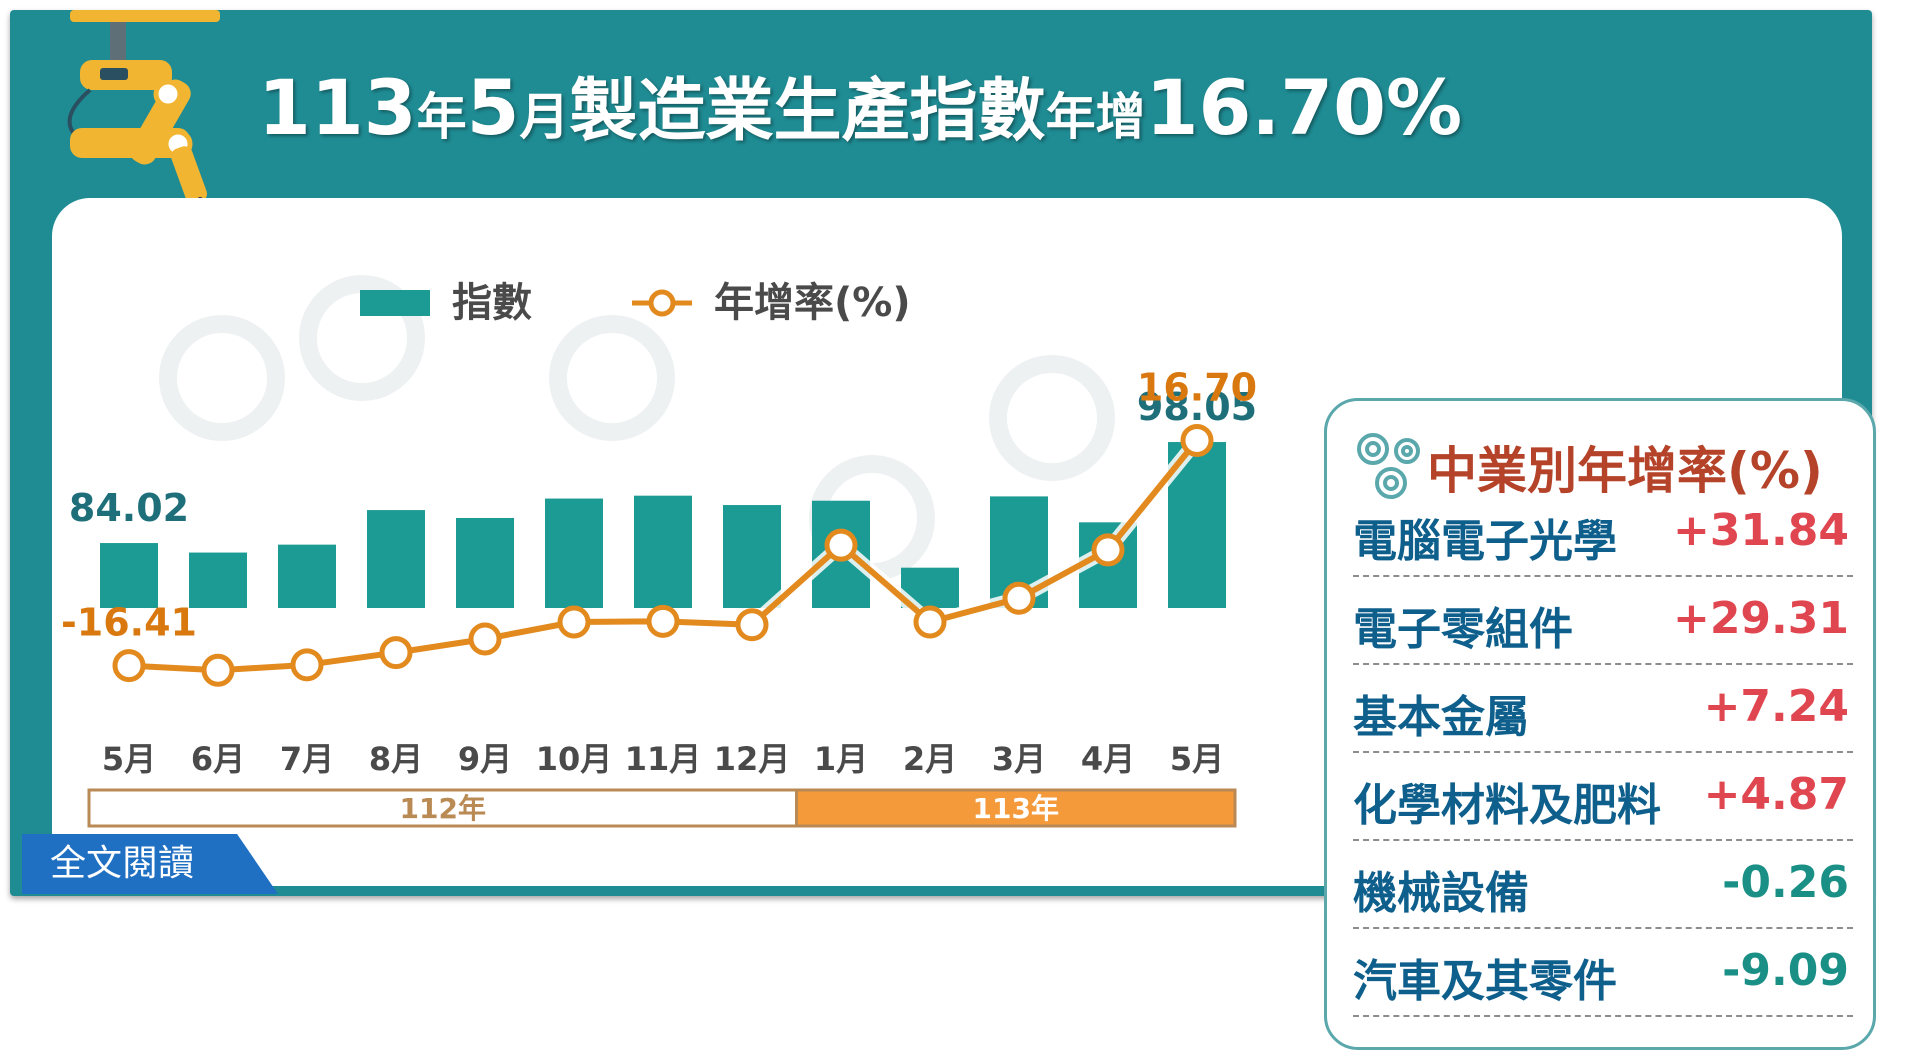 The height and width of the screenshot is (1050, 1906). What do you see at coordinates (1197, 407) in the screenshot?
I see `data-label: 98.05` at bounding box center [1197, 407].